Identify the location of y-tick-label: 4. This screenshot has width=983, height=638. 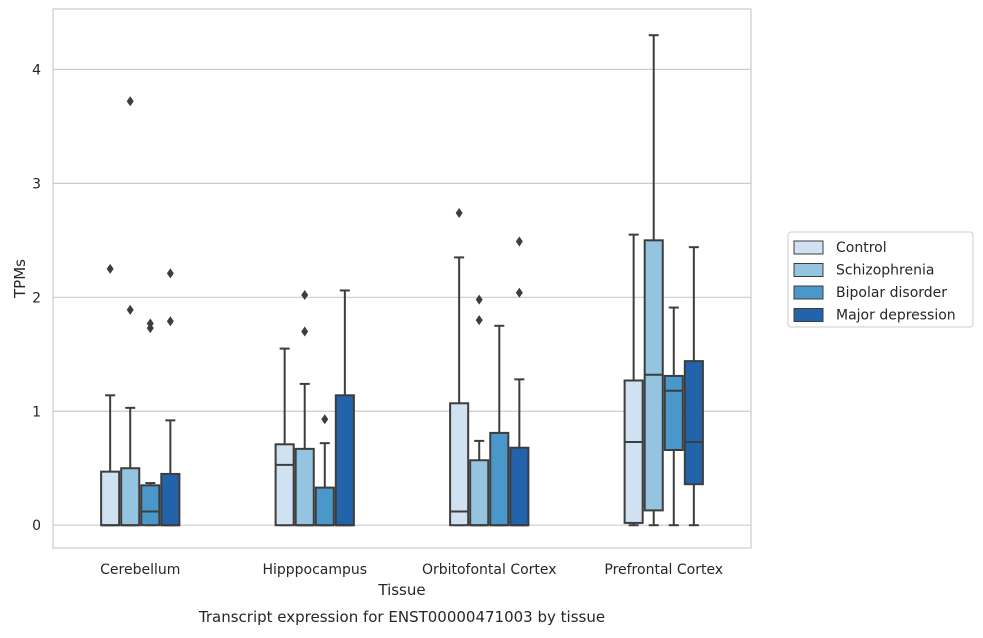
(36, 70).